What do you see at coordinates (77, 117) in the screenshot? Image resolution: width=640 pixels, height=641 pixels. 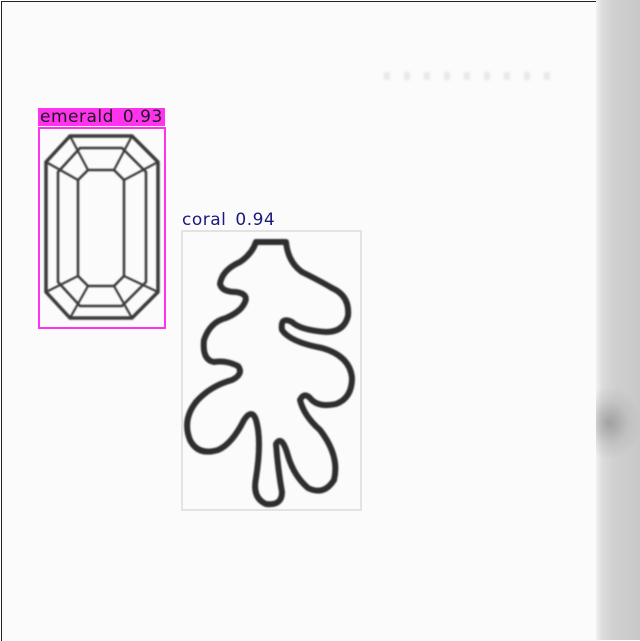 I see `detection-class: emerald` at bounding box center [77, 117].